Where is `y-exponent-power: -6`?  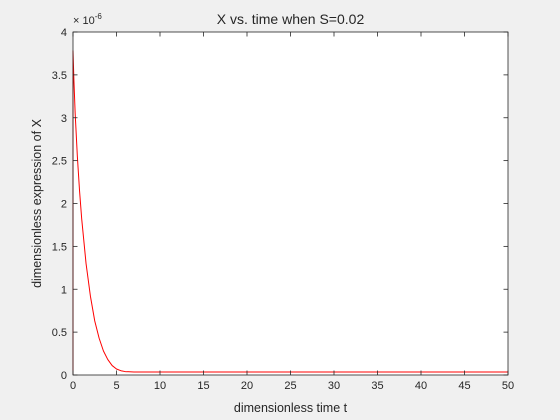
y-exponent-power: -6 is located at coordinates (99, 16).